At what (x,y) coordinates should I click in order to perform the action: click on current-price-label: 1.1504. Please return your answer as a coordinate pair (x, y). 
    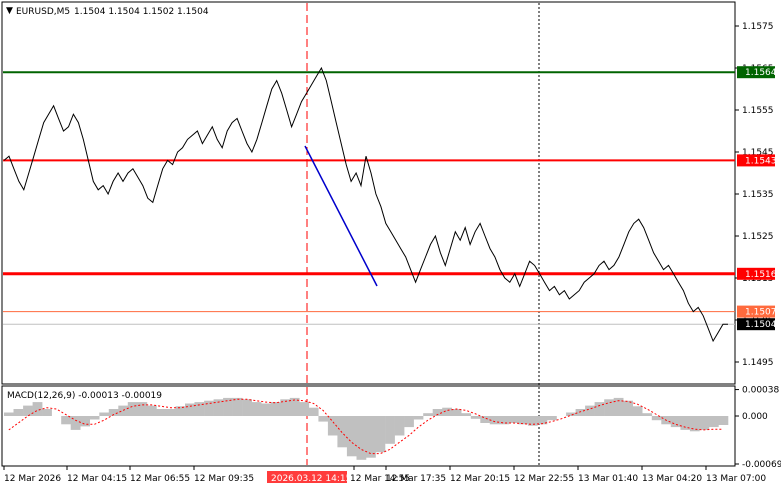
    Looking at the image, I should click on (761, 325).